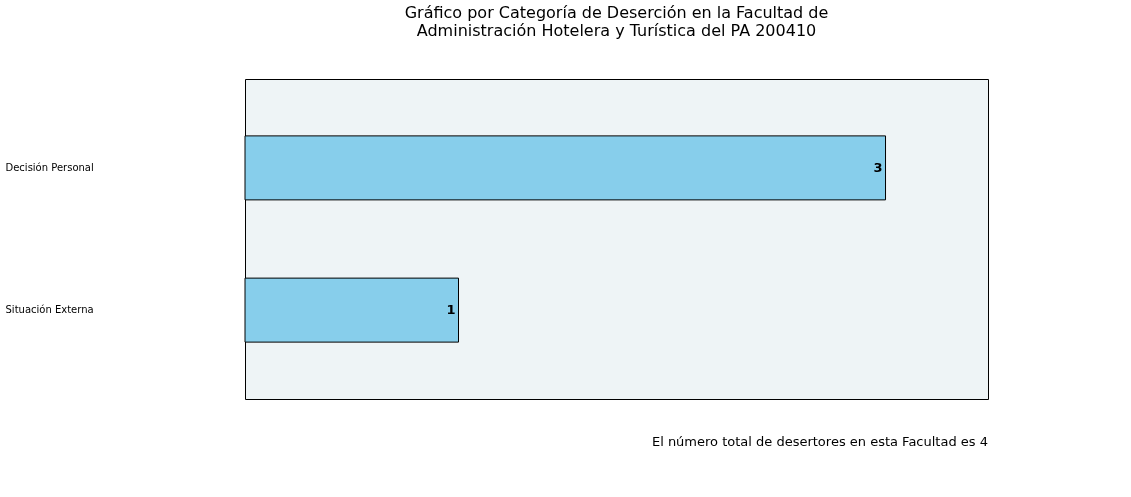 This screenshot has height=497, width=1131. What do you see at coordinates (49, 167) in the screenshot?
I see `y-tick-label: Decisión Personal` at bounding box center [49, 167].